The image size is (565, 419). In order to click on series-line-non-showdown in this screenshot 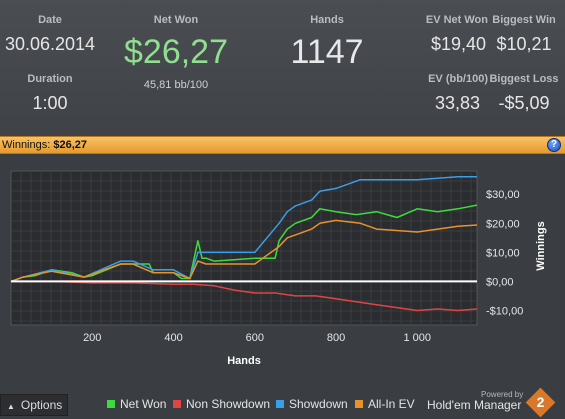, I will do `click(244, 296)`.